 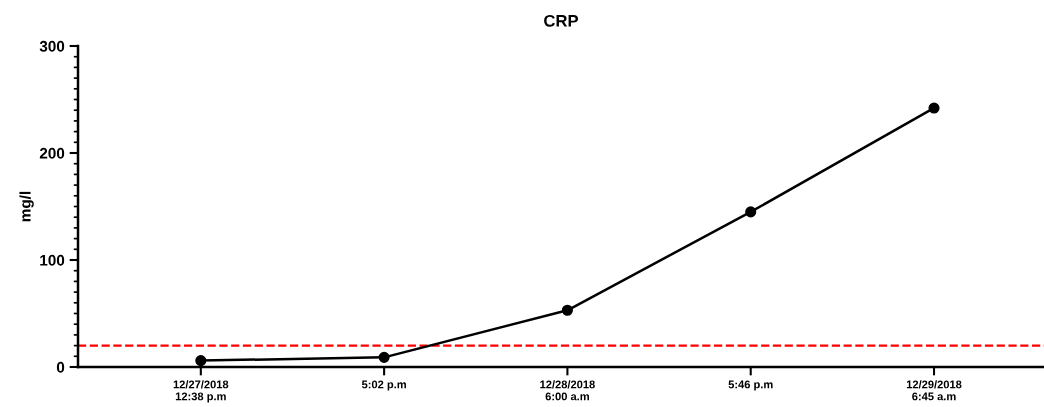 I want to click on y-tick-label: 0, so click(x=60, y=367).